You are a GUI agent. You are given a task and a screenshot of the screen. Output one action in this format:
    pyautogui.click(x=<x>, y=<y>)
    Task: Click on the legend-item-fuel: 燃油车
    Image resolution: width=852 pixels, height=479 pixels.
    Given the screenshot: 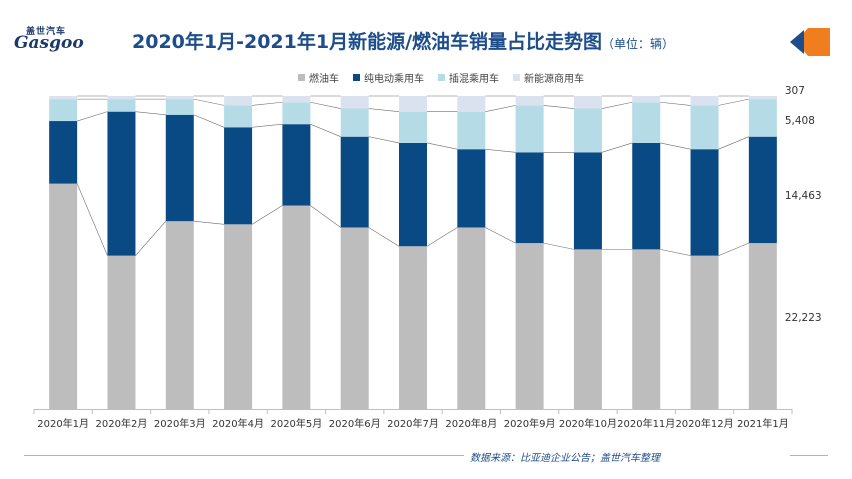 What is the action you would take?
    pyautogui.click(x=318, y=77)
    